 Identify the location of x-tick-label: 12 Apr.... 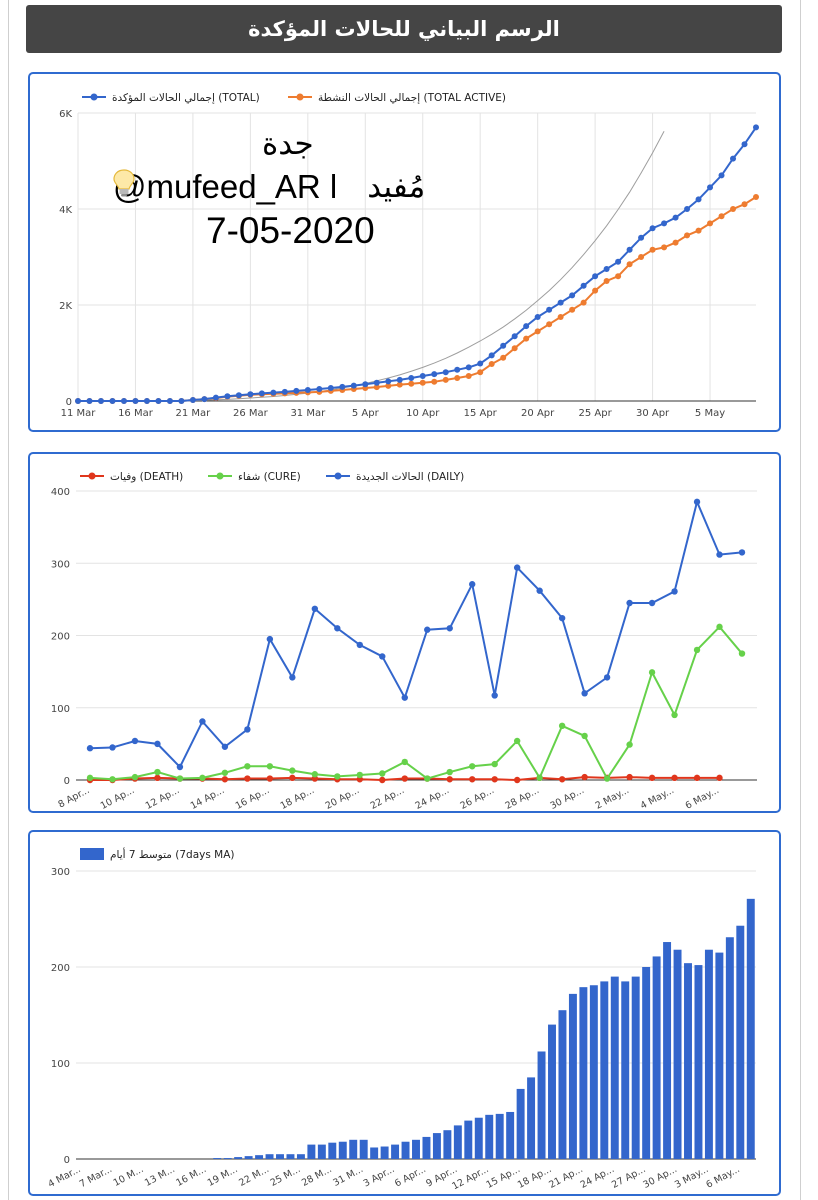
(470, 1178).